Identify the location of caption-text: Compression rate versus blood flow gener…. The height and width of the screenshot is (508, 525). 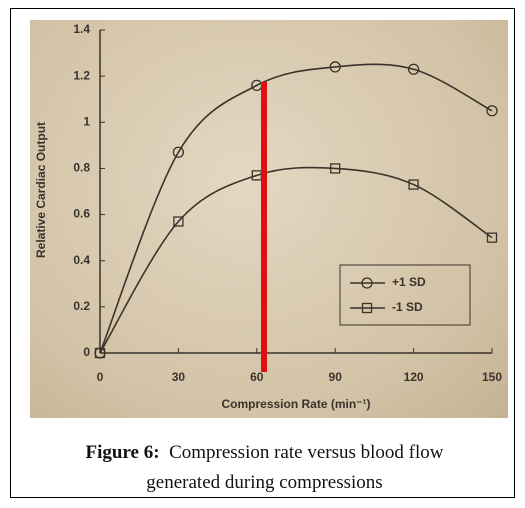
(295, 467).